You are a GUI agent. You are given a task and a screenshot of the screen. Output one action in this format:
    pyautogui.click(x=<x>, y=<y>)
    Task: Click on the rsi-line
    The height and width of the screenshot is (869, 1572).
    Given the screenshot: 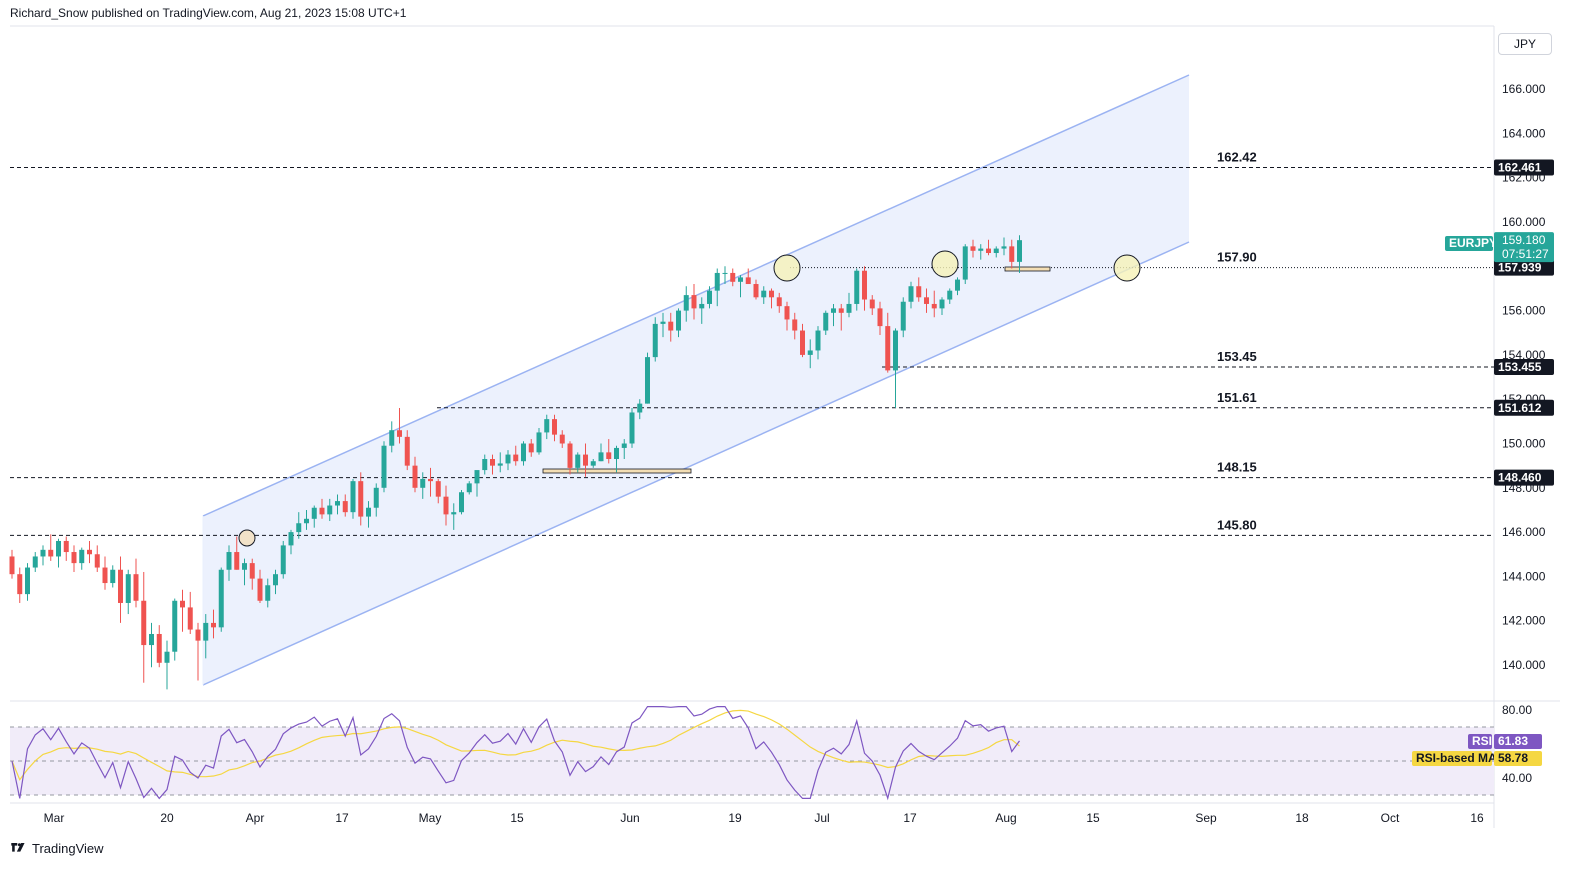 What is the action you would take?
    pyautogui.click(x=515, y=753)
    